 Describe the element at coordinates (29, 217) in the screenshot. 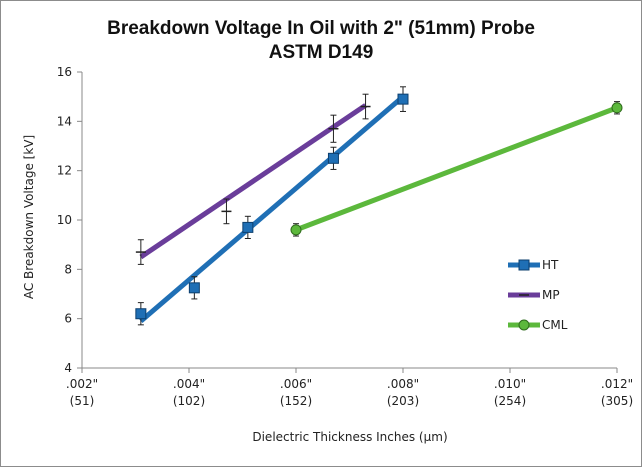

I see `y-axis-label: AC Breakdown Voltage [kV]` at that location.